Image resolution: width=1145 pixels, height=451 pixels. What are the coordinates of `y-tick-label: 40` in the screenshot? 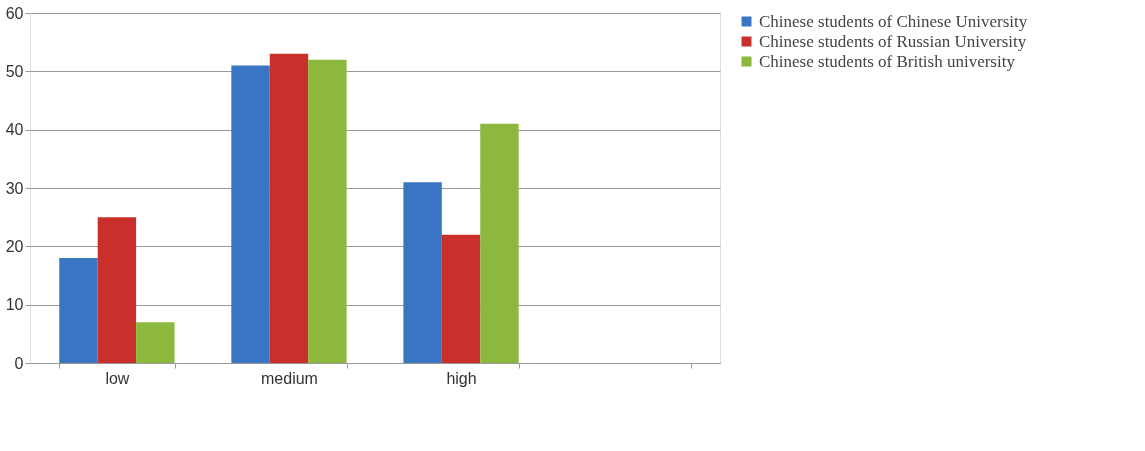 It's located at (14, 130).